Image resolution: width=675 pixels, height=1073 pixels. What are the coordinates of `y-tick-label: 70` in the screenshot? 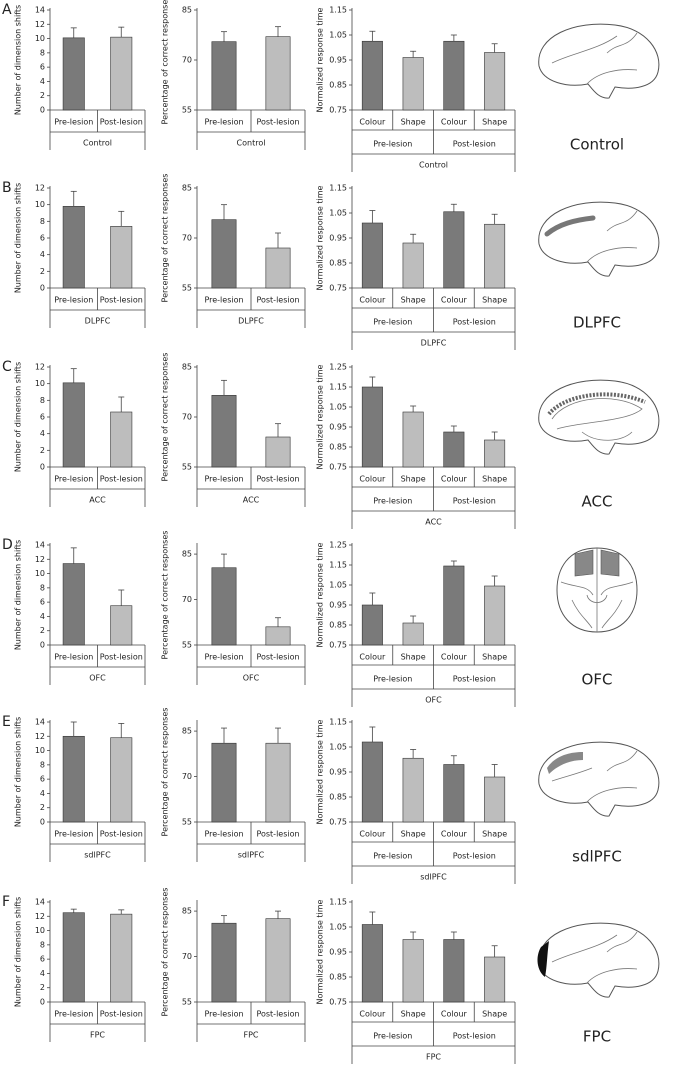 It's located at (187, 599).